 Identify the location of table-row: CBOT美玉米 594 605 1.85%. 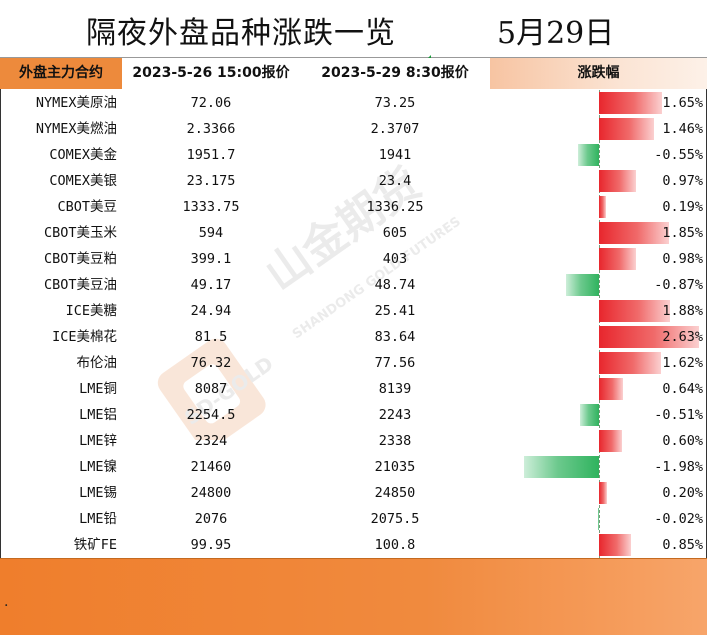
(353, 233).